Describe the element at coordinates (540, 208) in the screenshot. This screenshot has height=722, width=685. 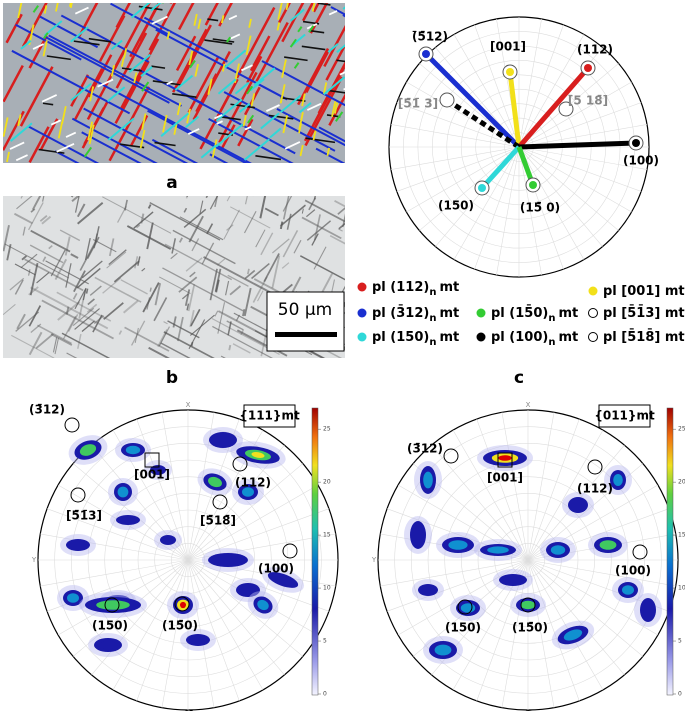
I see `pole-label: (15̄ 0)` at that location.